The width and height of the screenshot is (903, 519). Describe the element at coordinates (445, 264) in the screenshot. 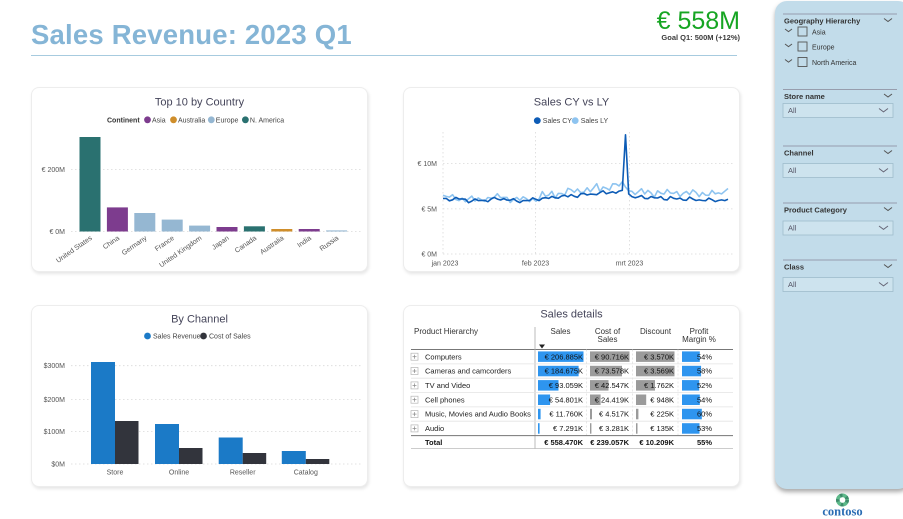

I see `svg-text: jan 2023` at that location.